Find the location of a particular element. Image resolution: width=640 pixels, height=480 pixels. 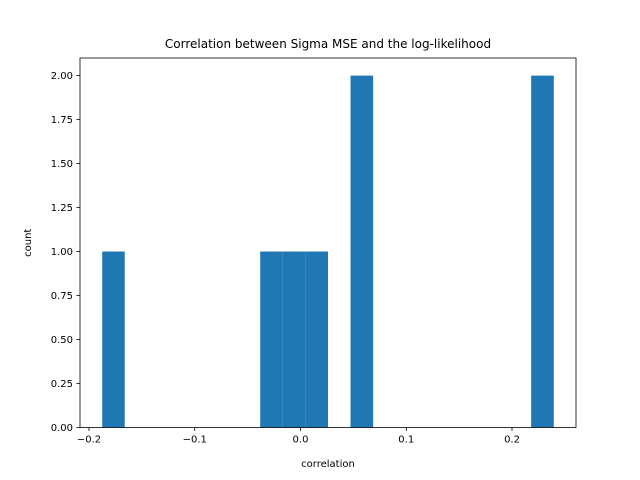

x-tick-label: −0.1 is located at coordinates (195, 440).